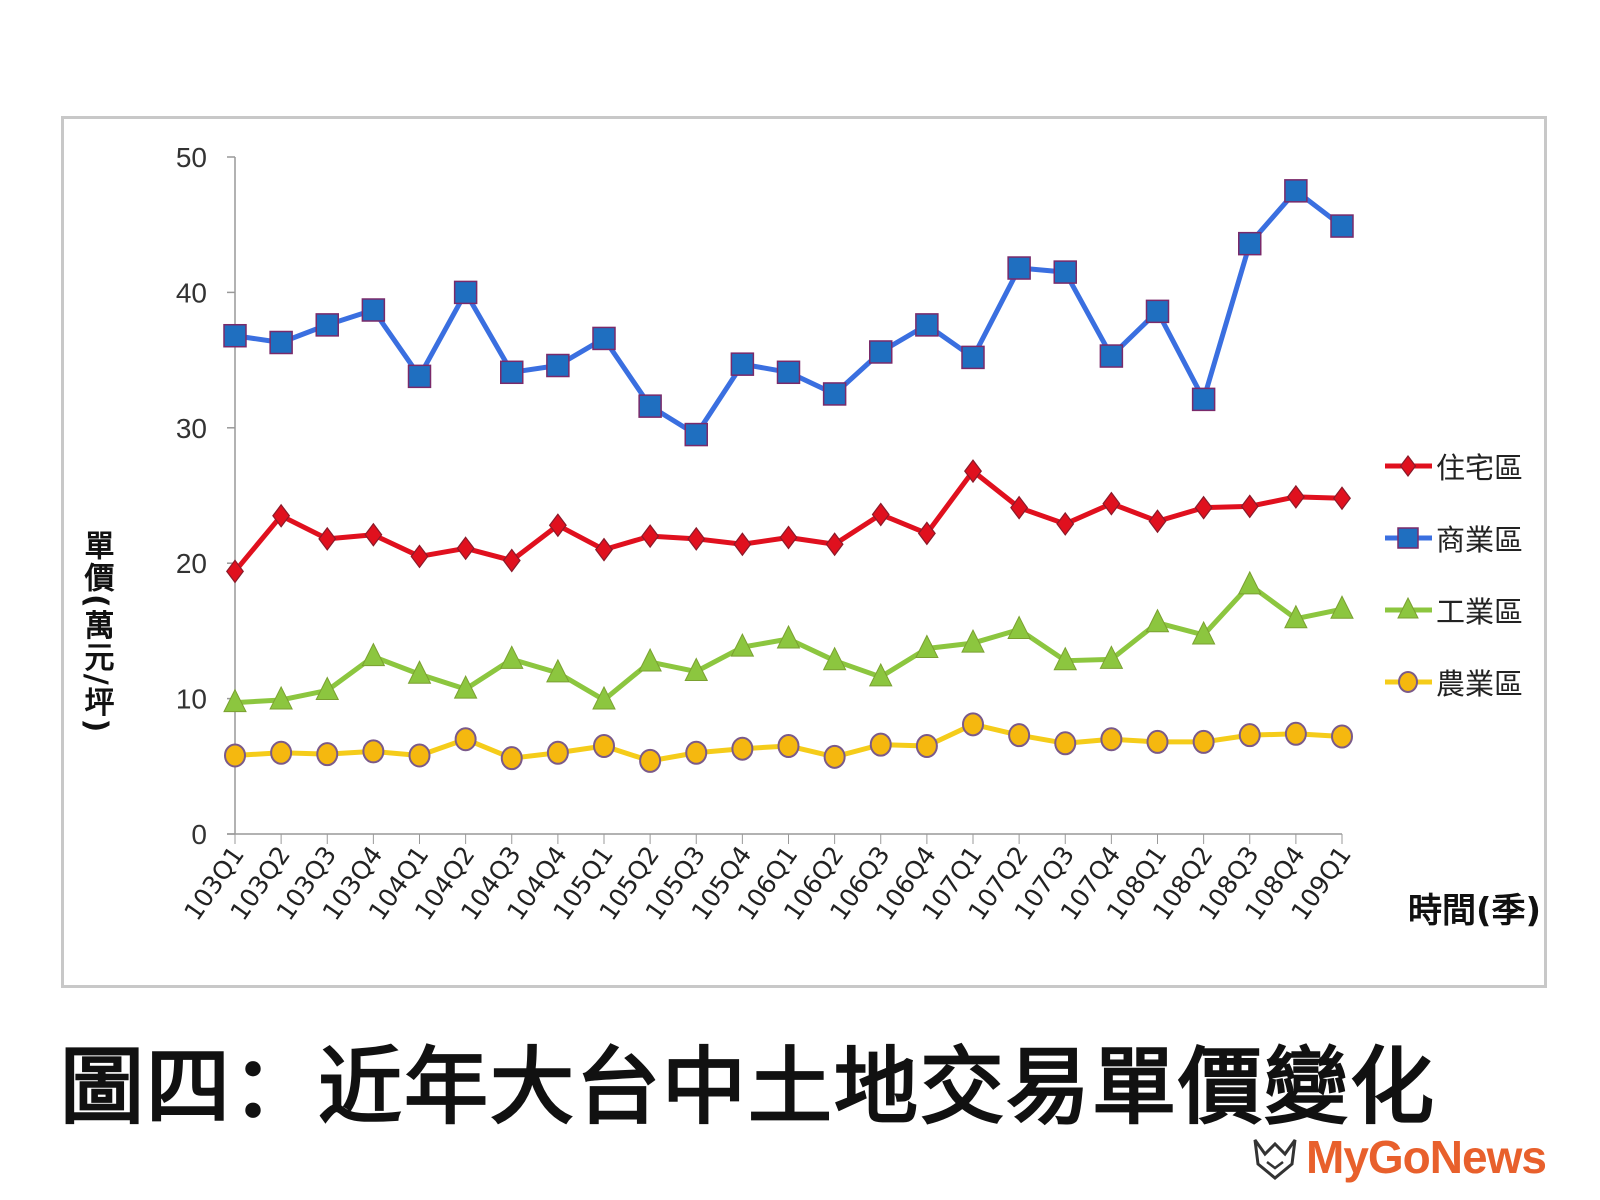 Image resolution: width=1600 pixels, height=1200 pixels. What do you see at coordinates (1408, 682) in the screenshot?
I see `legend-marker-circle` at bounding box center [1408, 682].